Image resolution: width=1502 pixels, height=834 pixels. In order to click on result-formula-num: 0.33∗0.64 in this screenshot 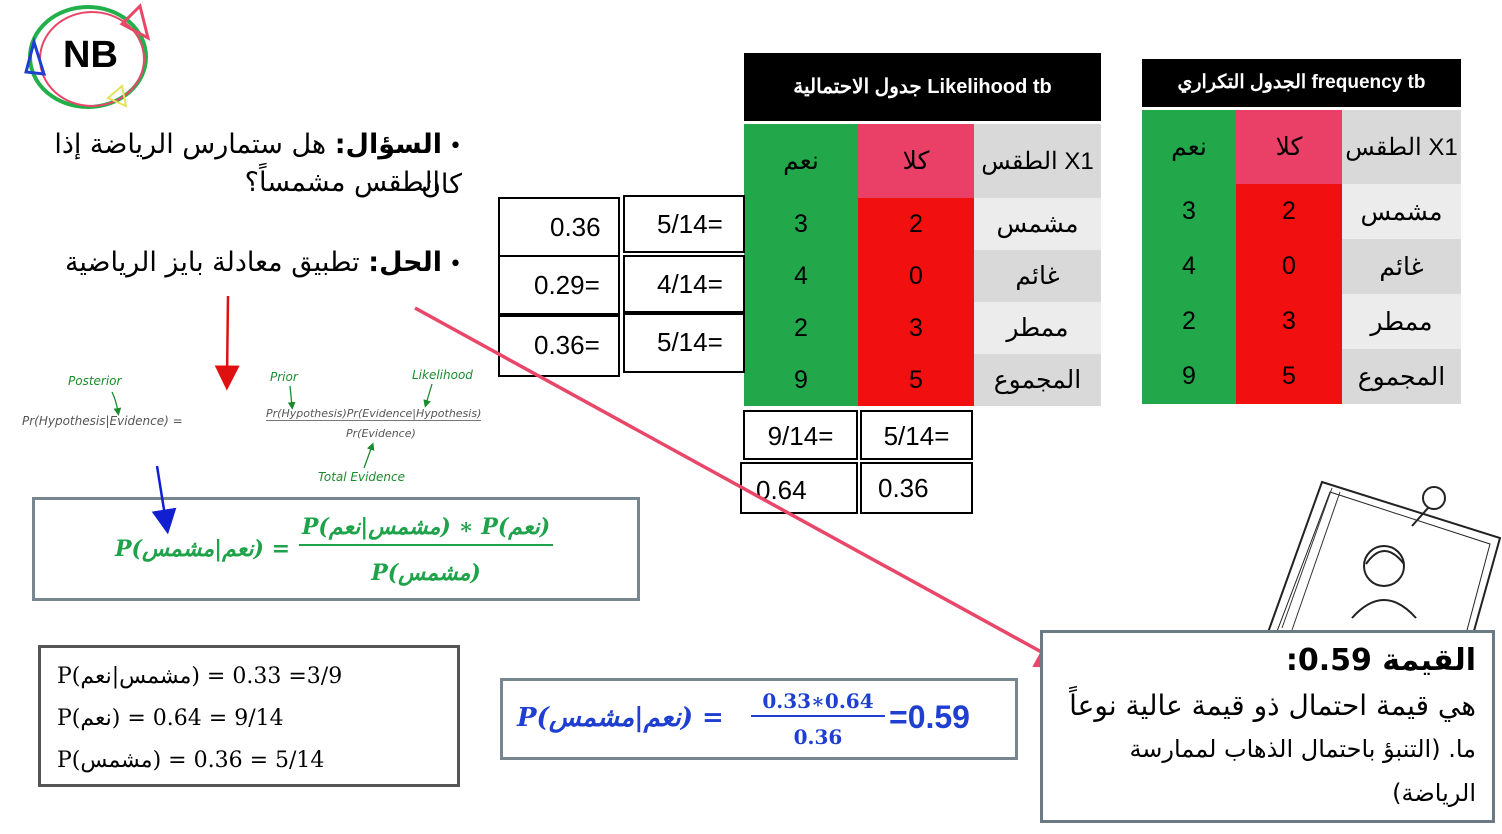, I will do `click(818, 703)`.